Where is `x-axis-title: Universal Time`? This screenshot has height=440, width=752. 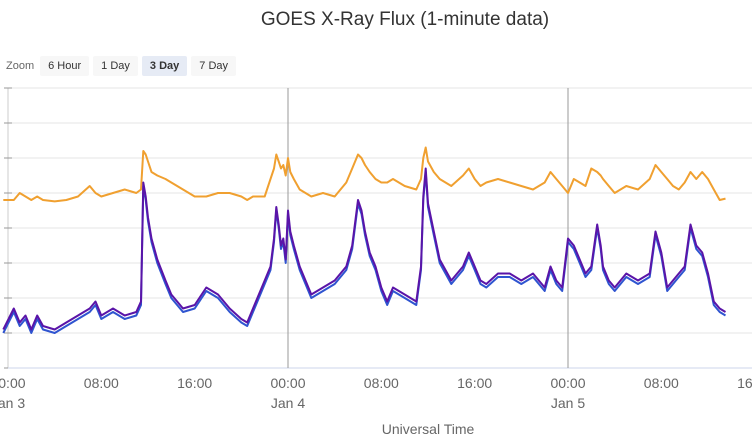
x-axis-title: Universal Time is located at coordinates (428, 429).